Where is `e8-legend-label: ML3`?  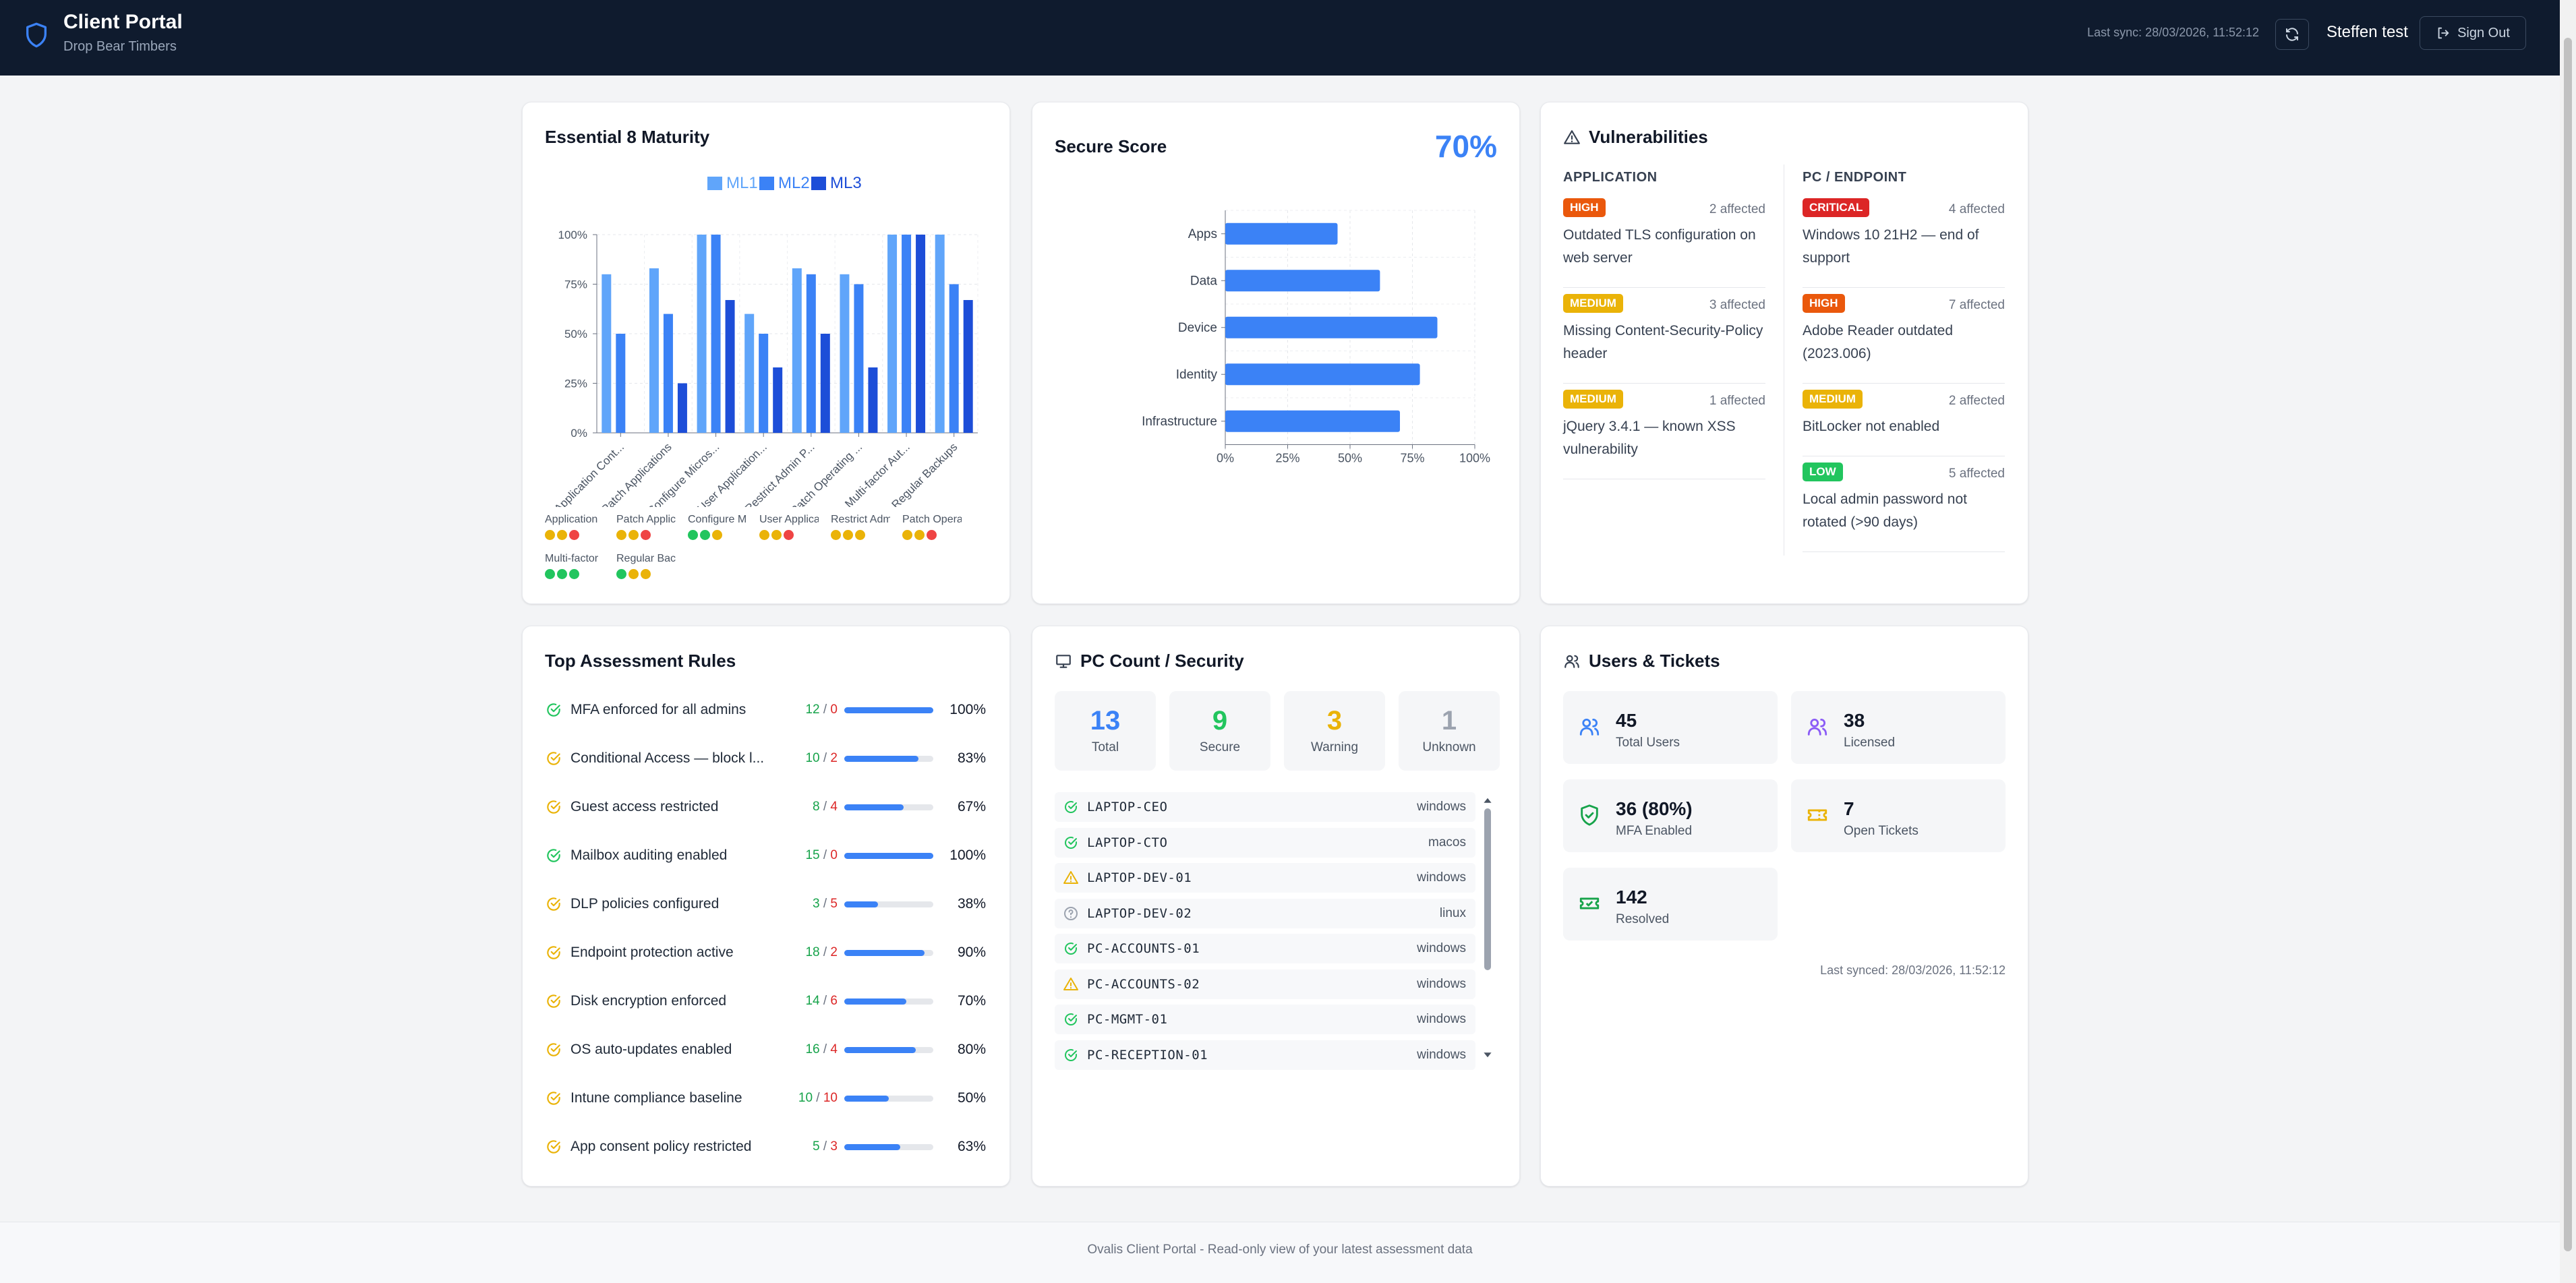 e8-legend-label: ML3 is located at coordinates (846, 183).